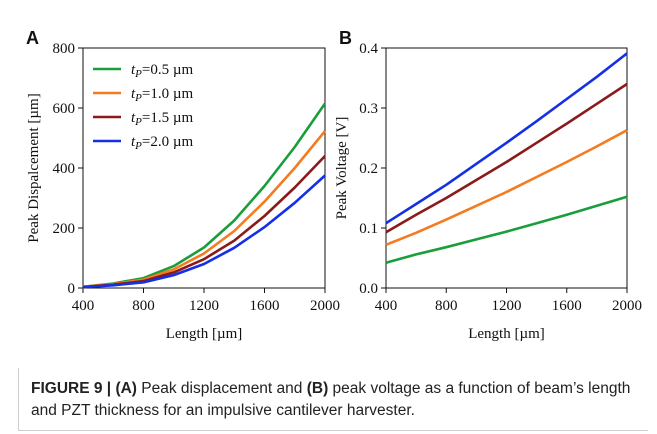  What do you see at coordinates (325, 306) in the screenshot?
I see `x-tick-label-a: 2000` at bounding box center [325, 306].